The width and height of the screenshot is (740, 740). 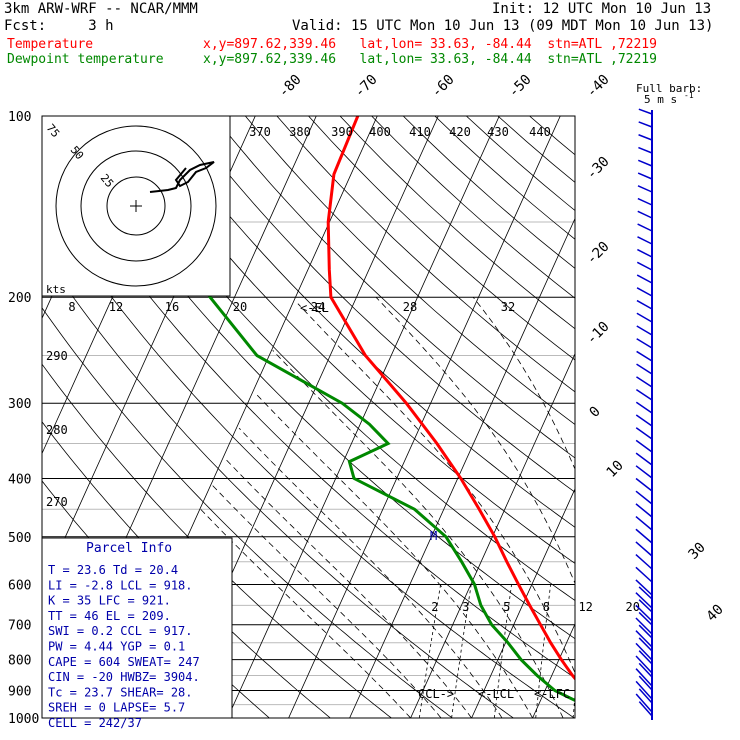 What do you see at coordinates (318, 307) in the screenshot?
I see `speed-scale-label: 24` at bounding box center [318, 307].